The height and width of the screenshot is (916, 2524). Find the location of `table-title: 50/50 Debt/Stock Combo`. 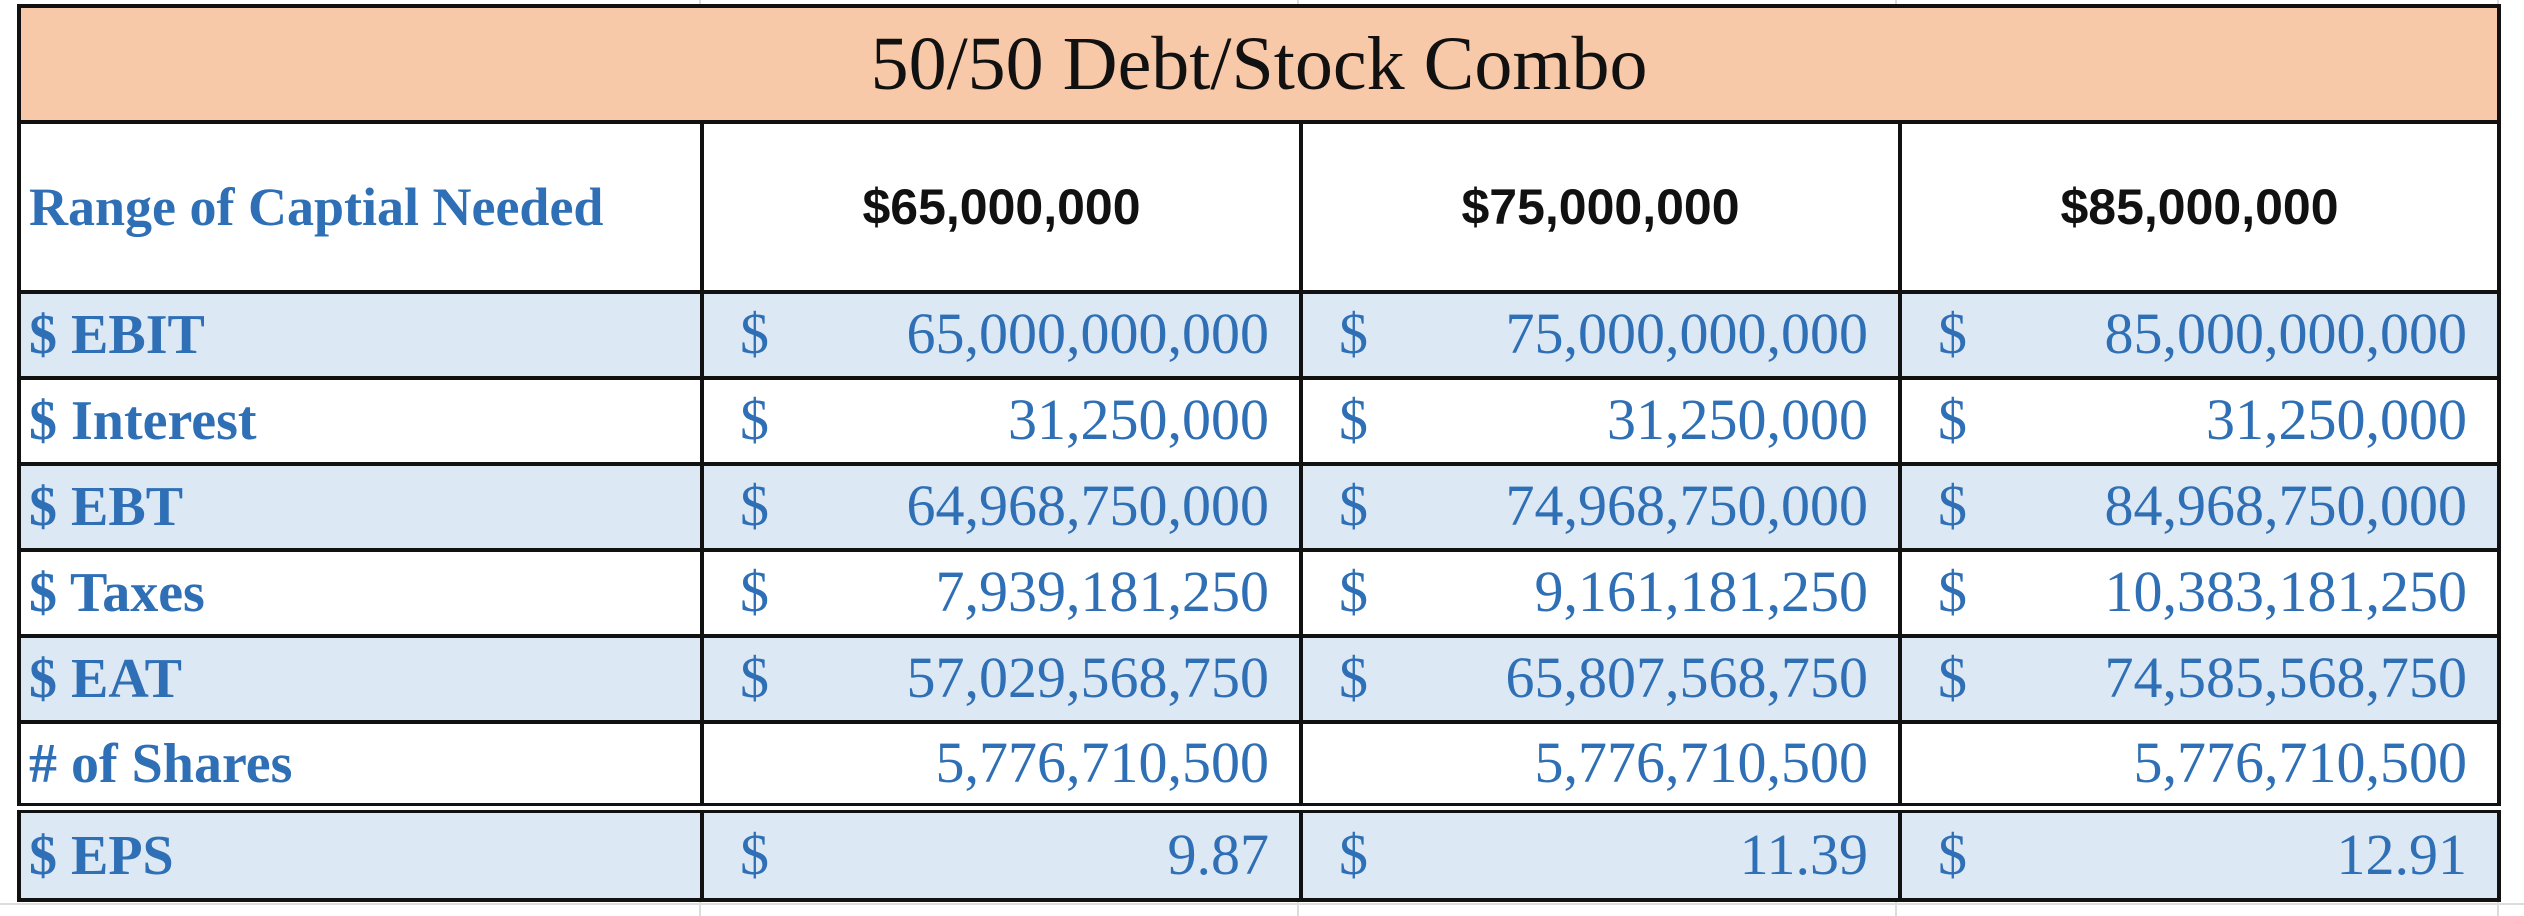

table-title: 50/50 Debt/Stock Combo is located at coordinates (1259, 64).